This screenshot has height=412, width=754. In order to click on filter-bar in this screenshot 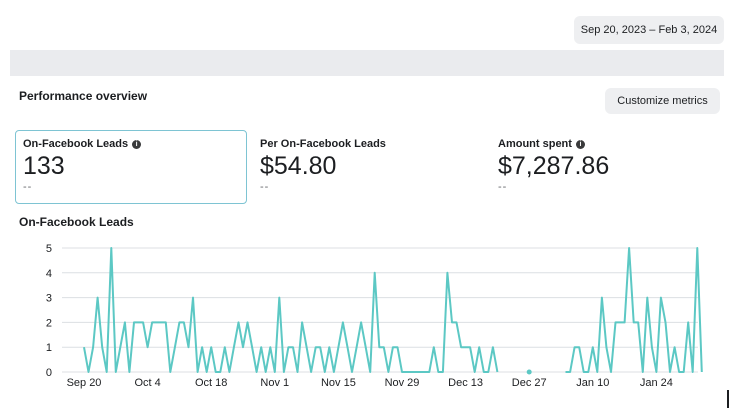, I will do `click(367, 63)`.